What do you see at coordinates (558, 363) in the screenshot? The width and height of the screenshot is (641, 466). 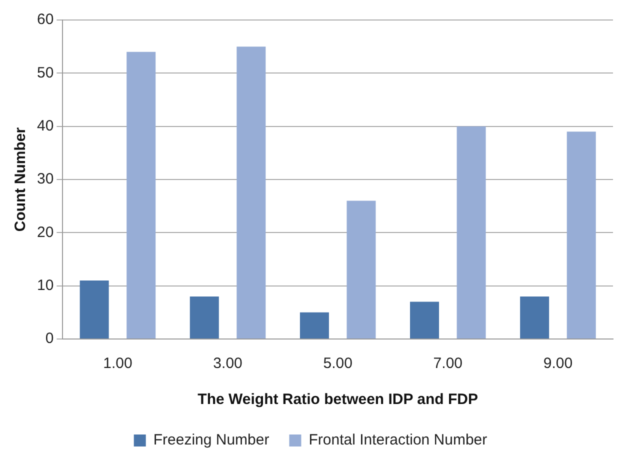 I see `x-tick-label: 9.00` at bounding box center [558, 363].